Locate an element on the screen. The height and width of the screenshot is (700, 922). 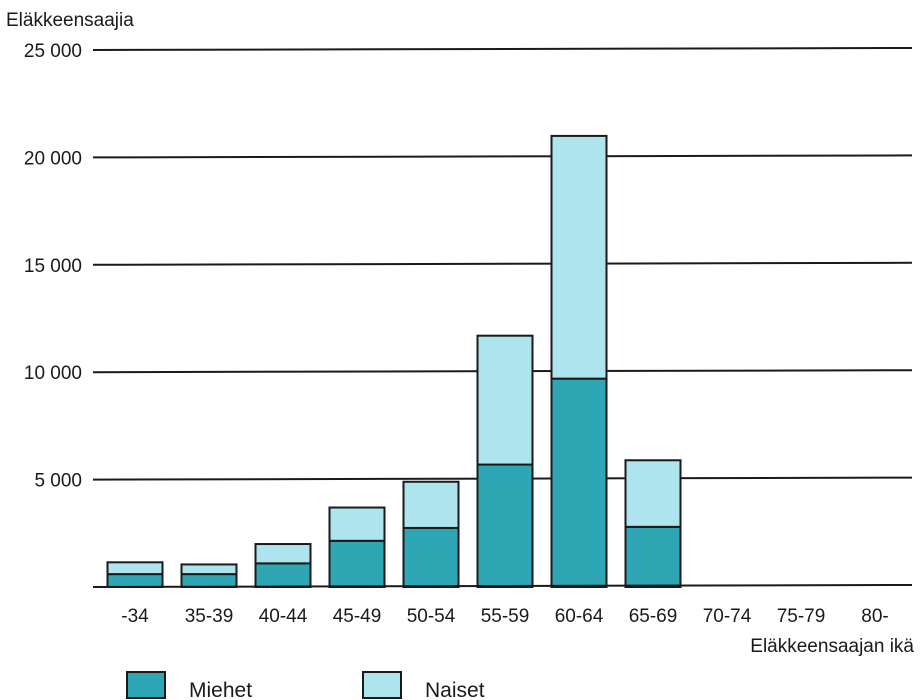
x-tick-label: 55-59 is located at coordinates (505, 616).